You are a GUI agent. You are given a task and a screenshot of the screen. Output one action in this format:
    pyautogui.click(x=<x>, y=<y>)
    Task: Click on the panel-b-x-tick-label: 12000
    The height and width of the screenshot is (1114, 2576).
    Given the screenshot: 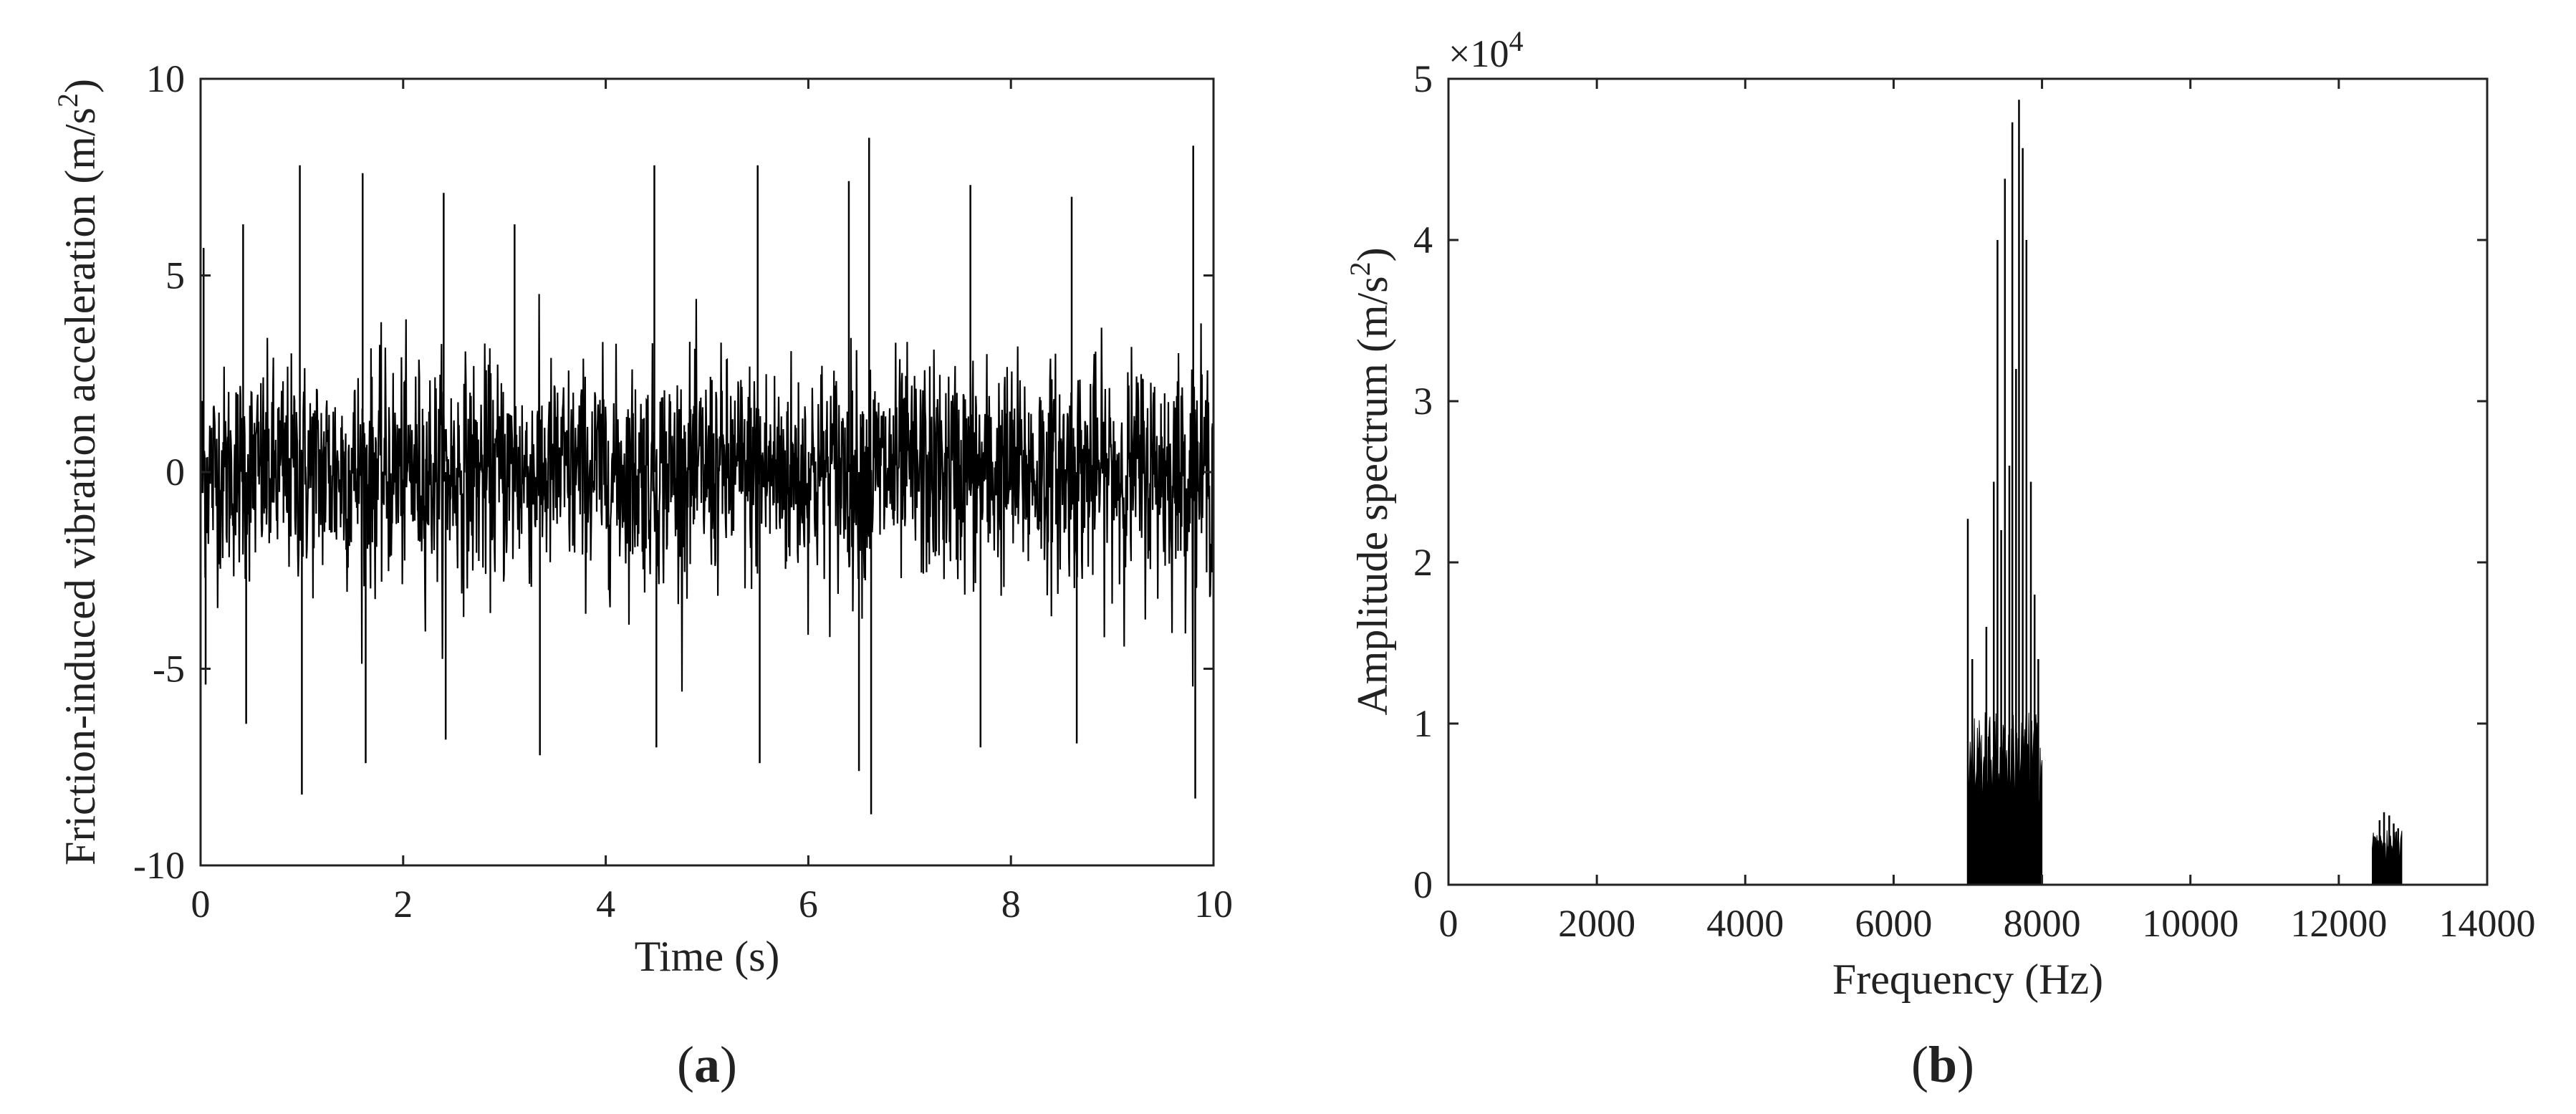 What is the action you would take?
    pyautogui.click(x=2338, y=923)
    